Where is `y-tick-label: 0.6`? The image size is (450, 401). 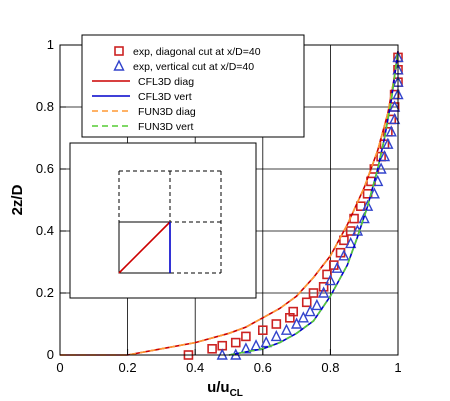
y-tick-label: 0.6 is located at coordinates (45, 168).